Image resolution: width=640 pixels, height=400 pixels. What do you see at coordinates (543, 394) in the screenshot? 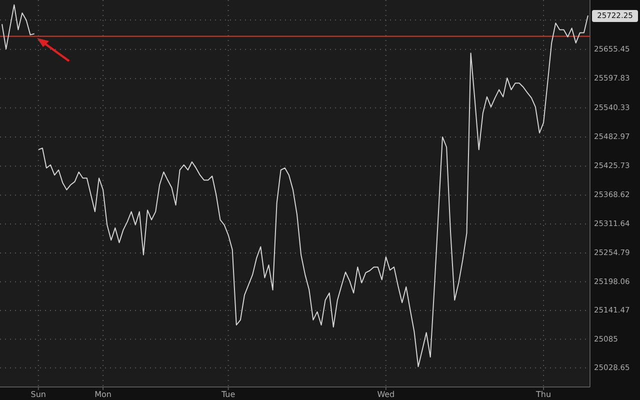
I see `x-tick-label: Thu` at bounding box center [543, 394].